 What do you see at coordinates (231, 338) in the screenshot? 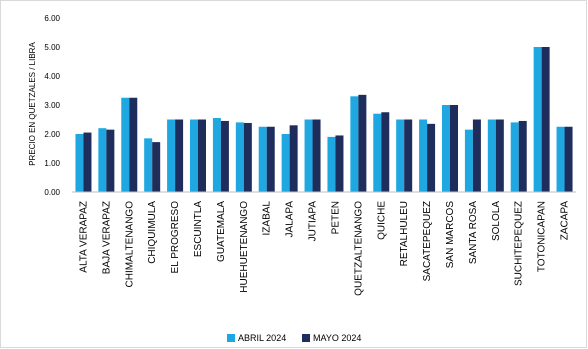
I see `legend-swatch-abril` at bounding box center [231, 338].